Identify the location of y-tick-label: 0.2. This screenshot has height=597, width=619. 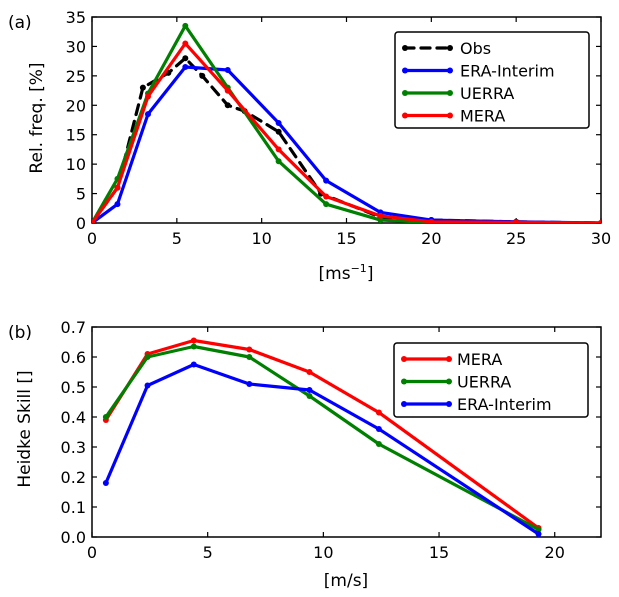
(73, 477).